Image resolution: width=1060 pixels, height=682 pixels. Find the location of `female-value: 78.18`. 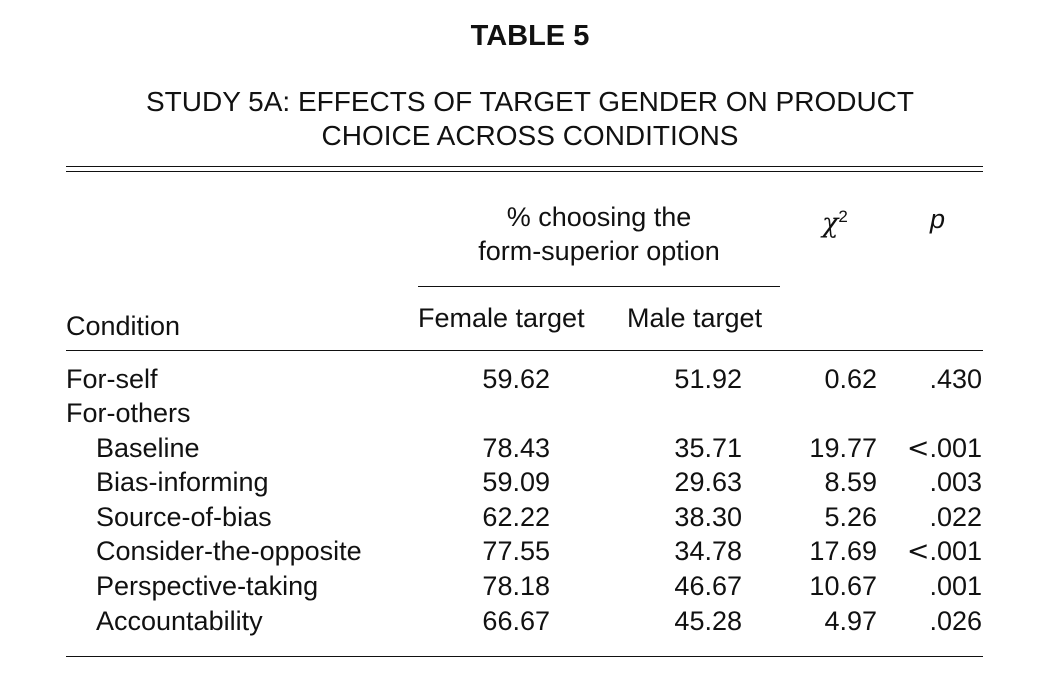

female-value: 78.18 is located at coordinates (516, 586).